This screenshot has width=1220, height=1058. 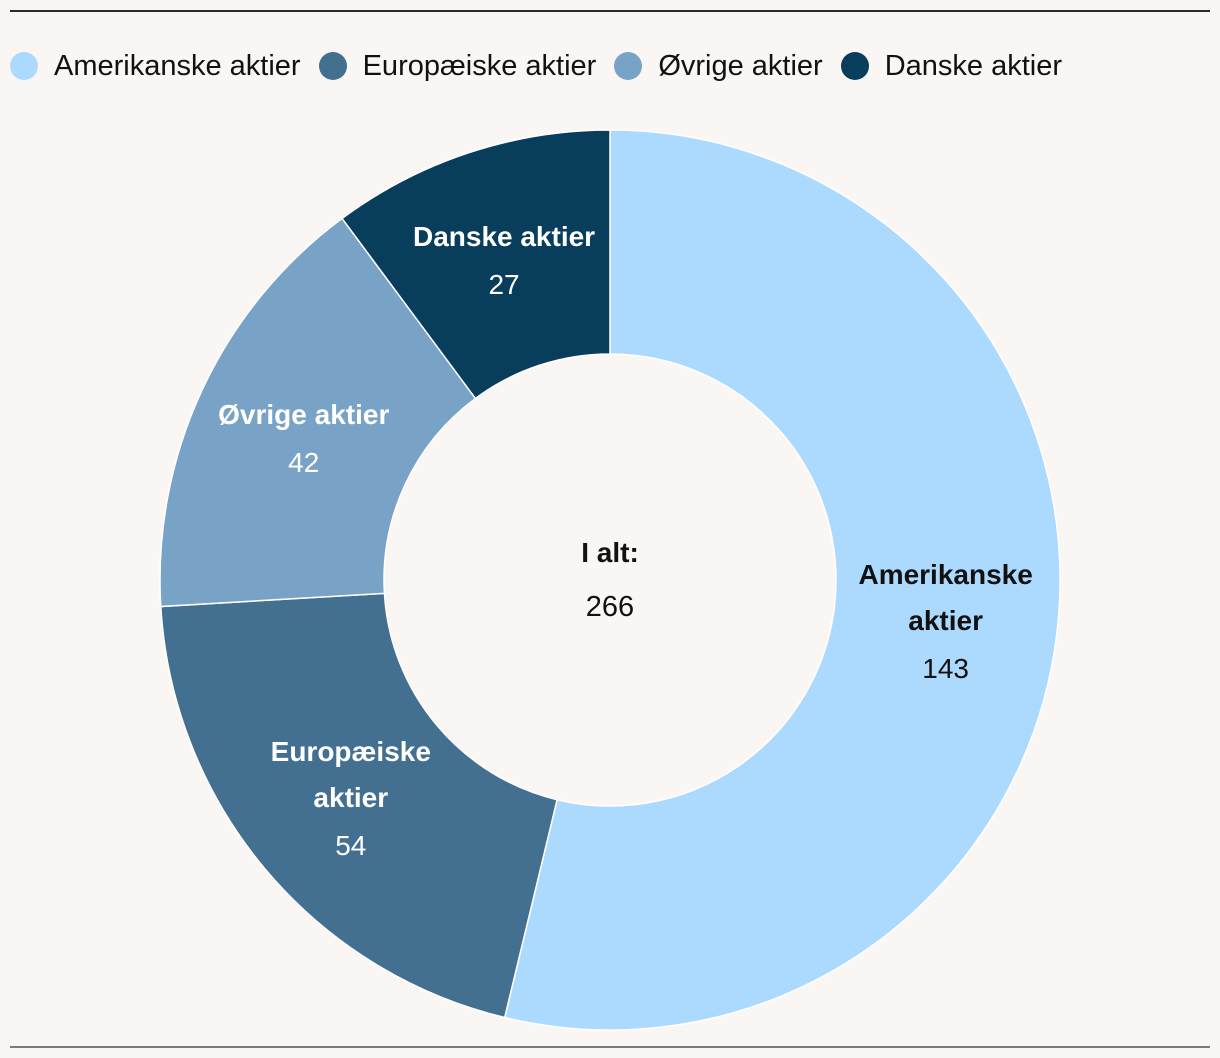 I want to click on slice-danske, so click(x=476, y=264).